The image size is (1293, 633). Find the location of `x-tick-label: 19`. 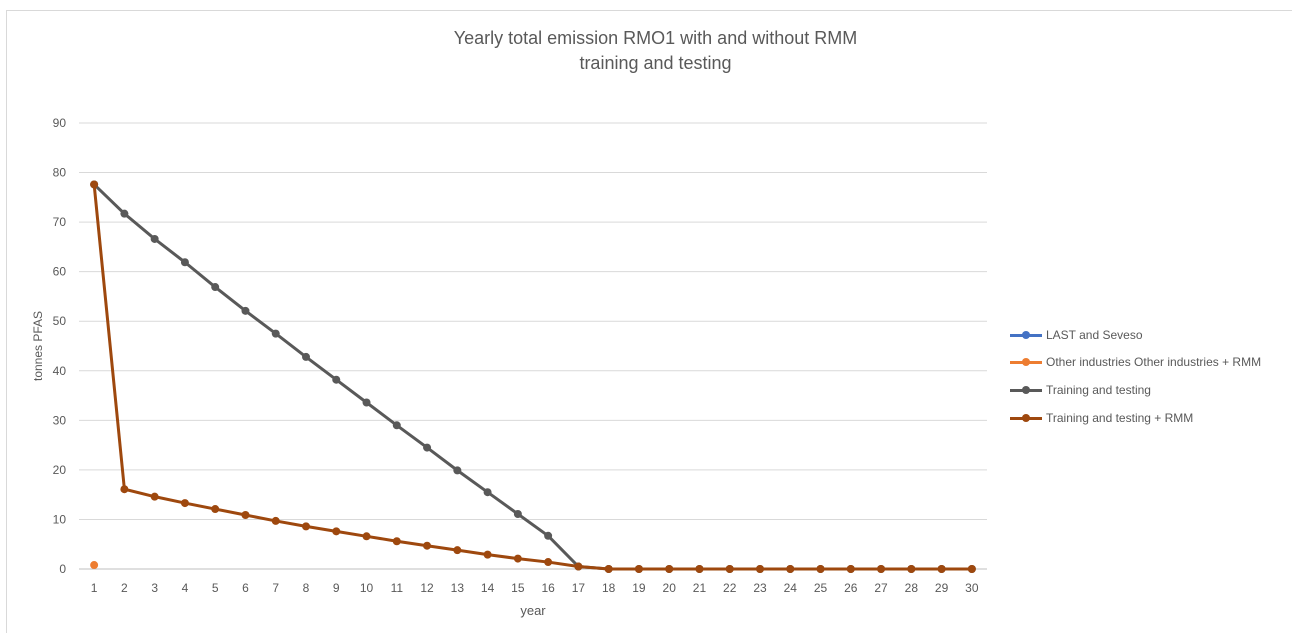

x-tick-label: 19 is located at coordinates (639, 588).